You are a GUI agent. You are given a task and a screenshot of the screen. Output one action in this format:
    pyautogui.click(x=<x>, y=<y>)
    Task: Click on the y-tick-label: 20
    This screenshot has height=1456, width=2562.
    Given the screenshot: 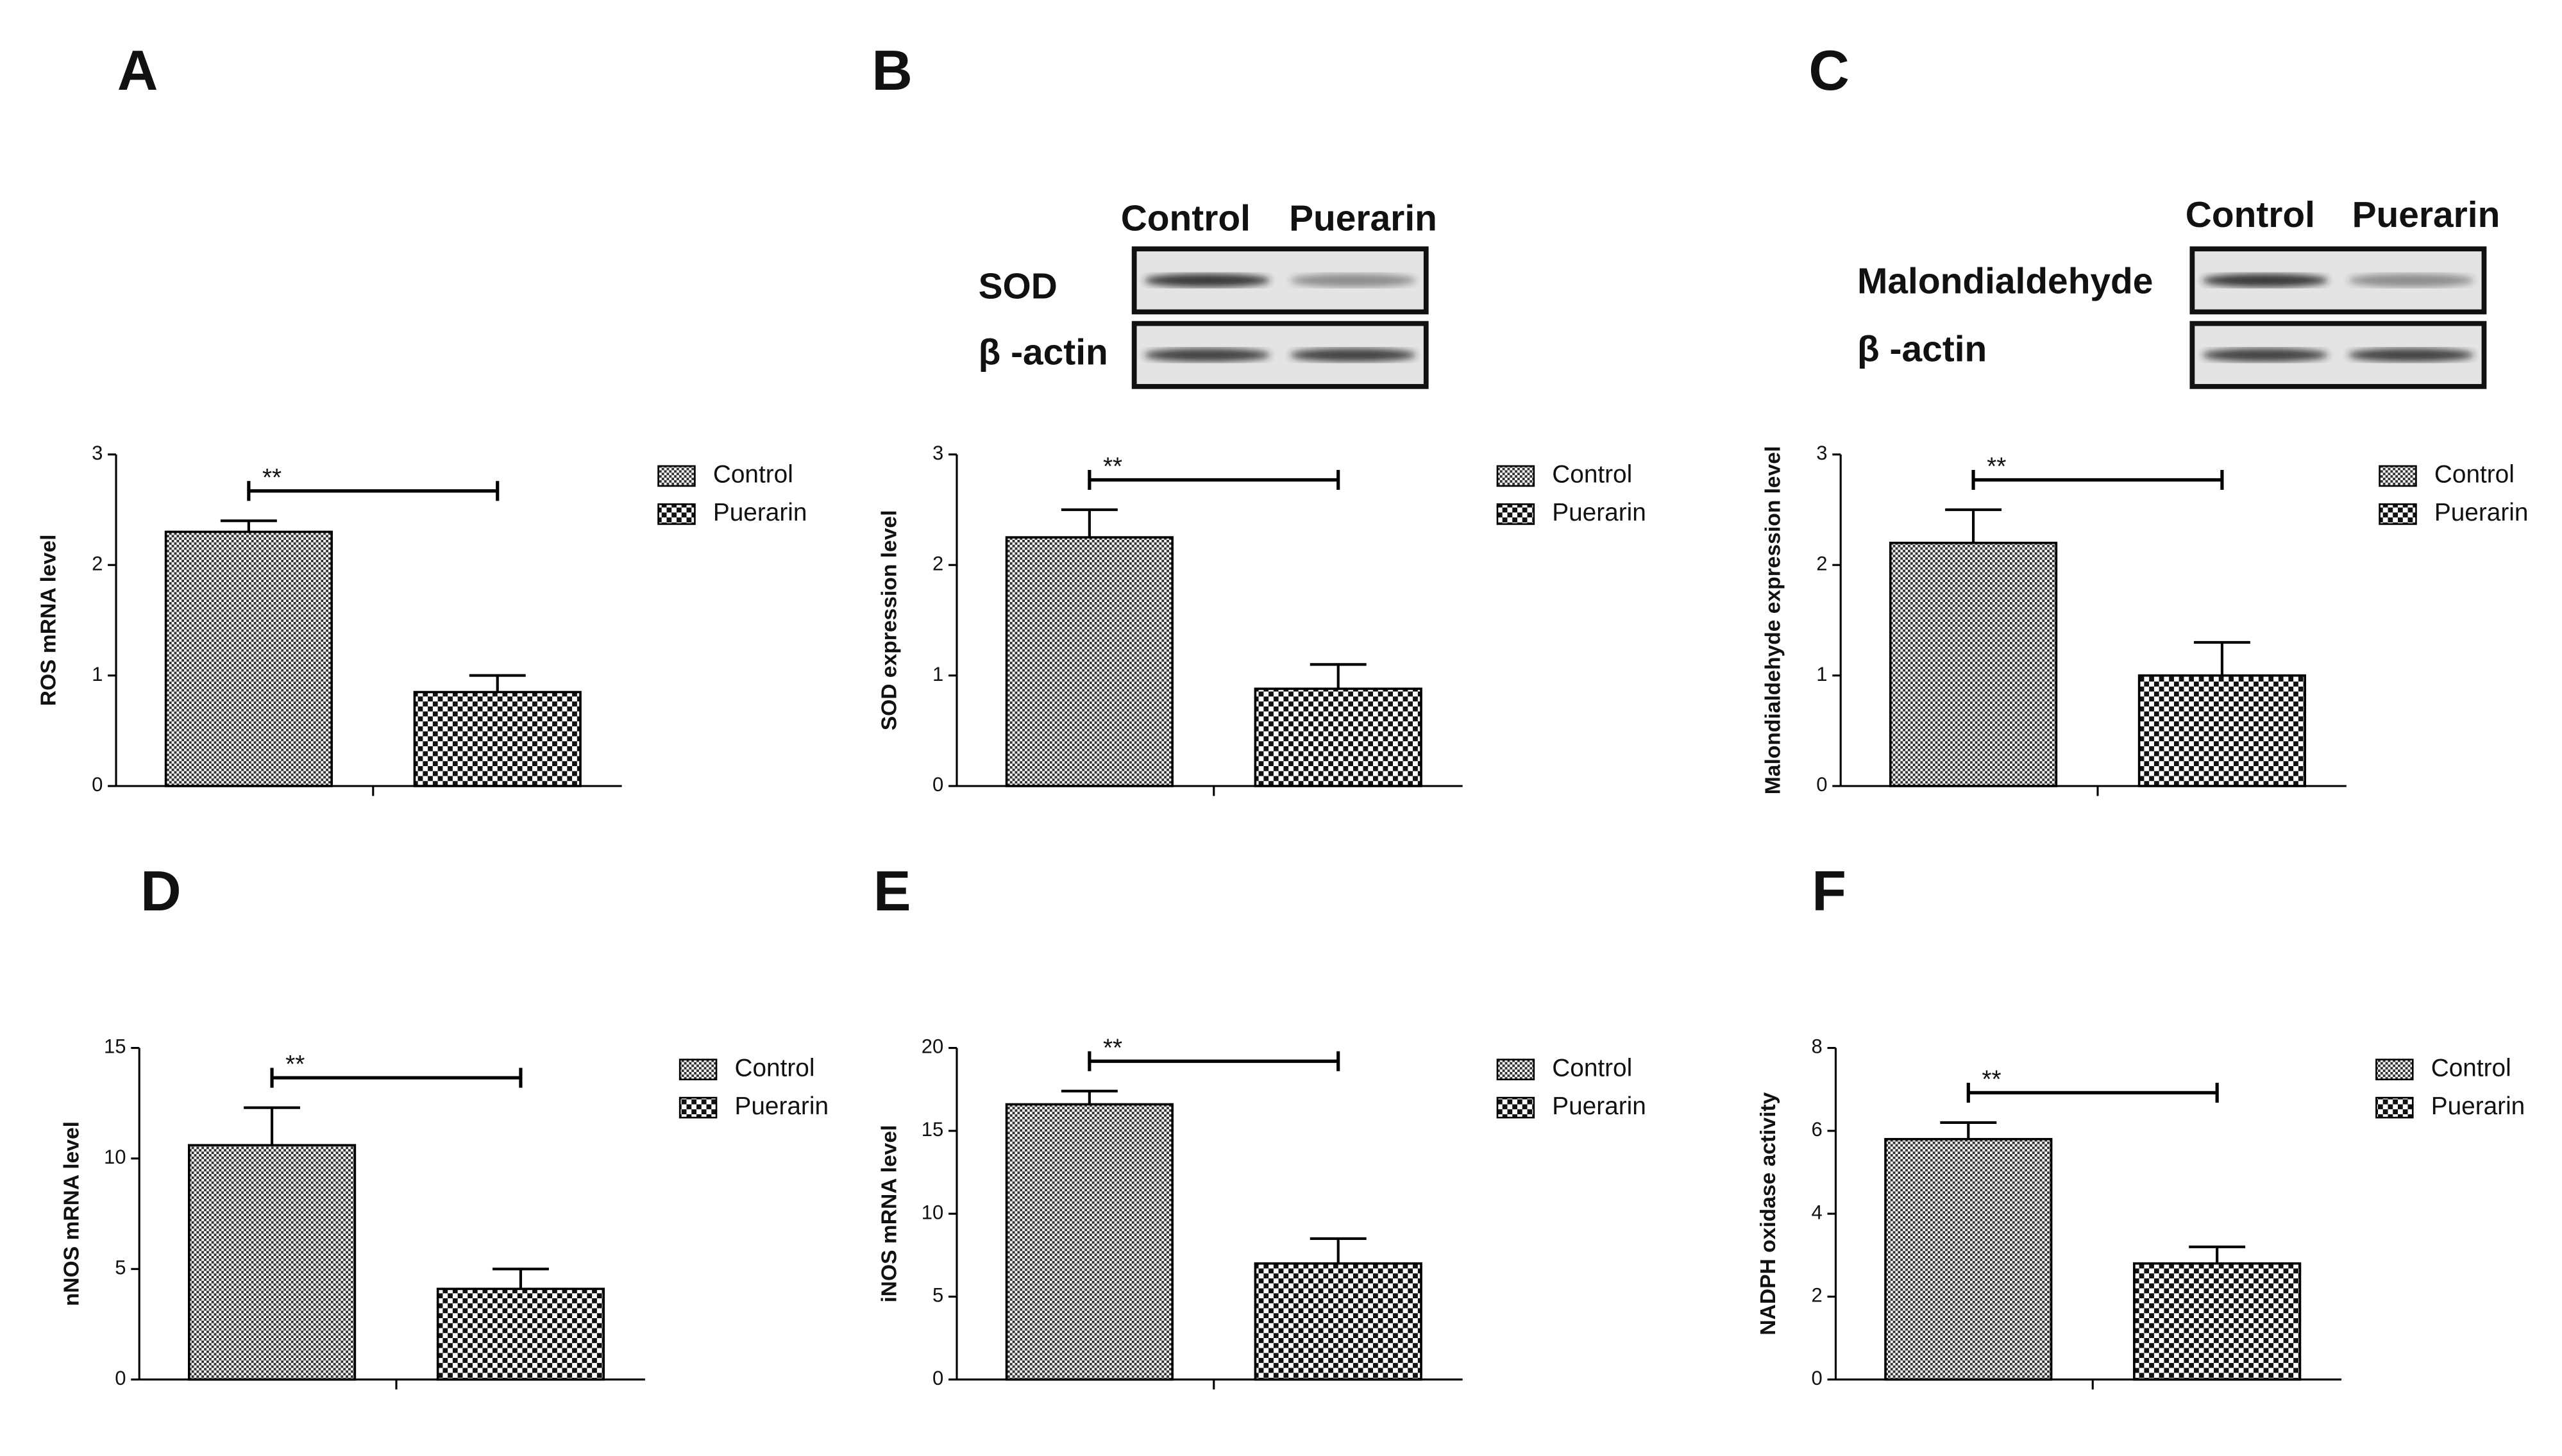 What is the action you would take?
    pyautogui.click(x=933, y=1046)
    